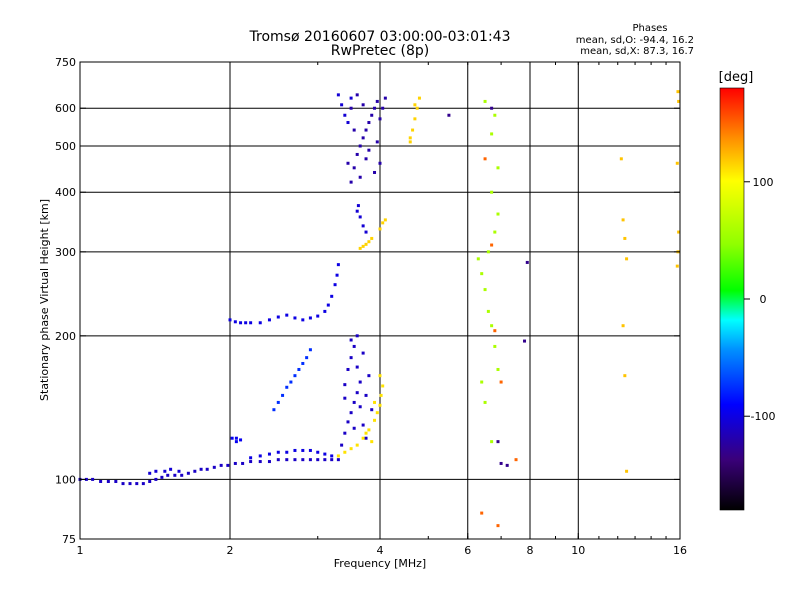  I want to click on x-tick-label: 16, so click(680, 550).